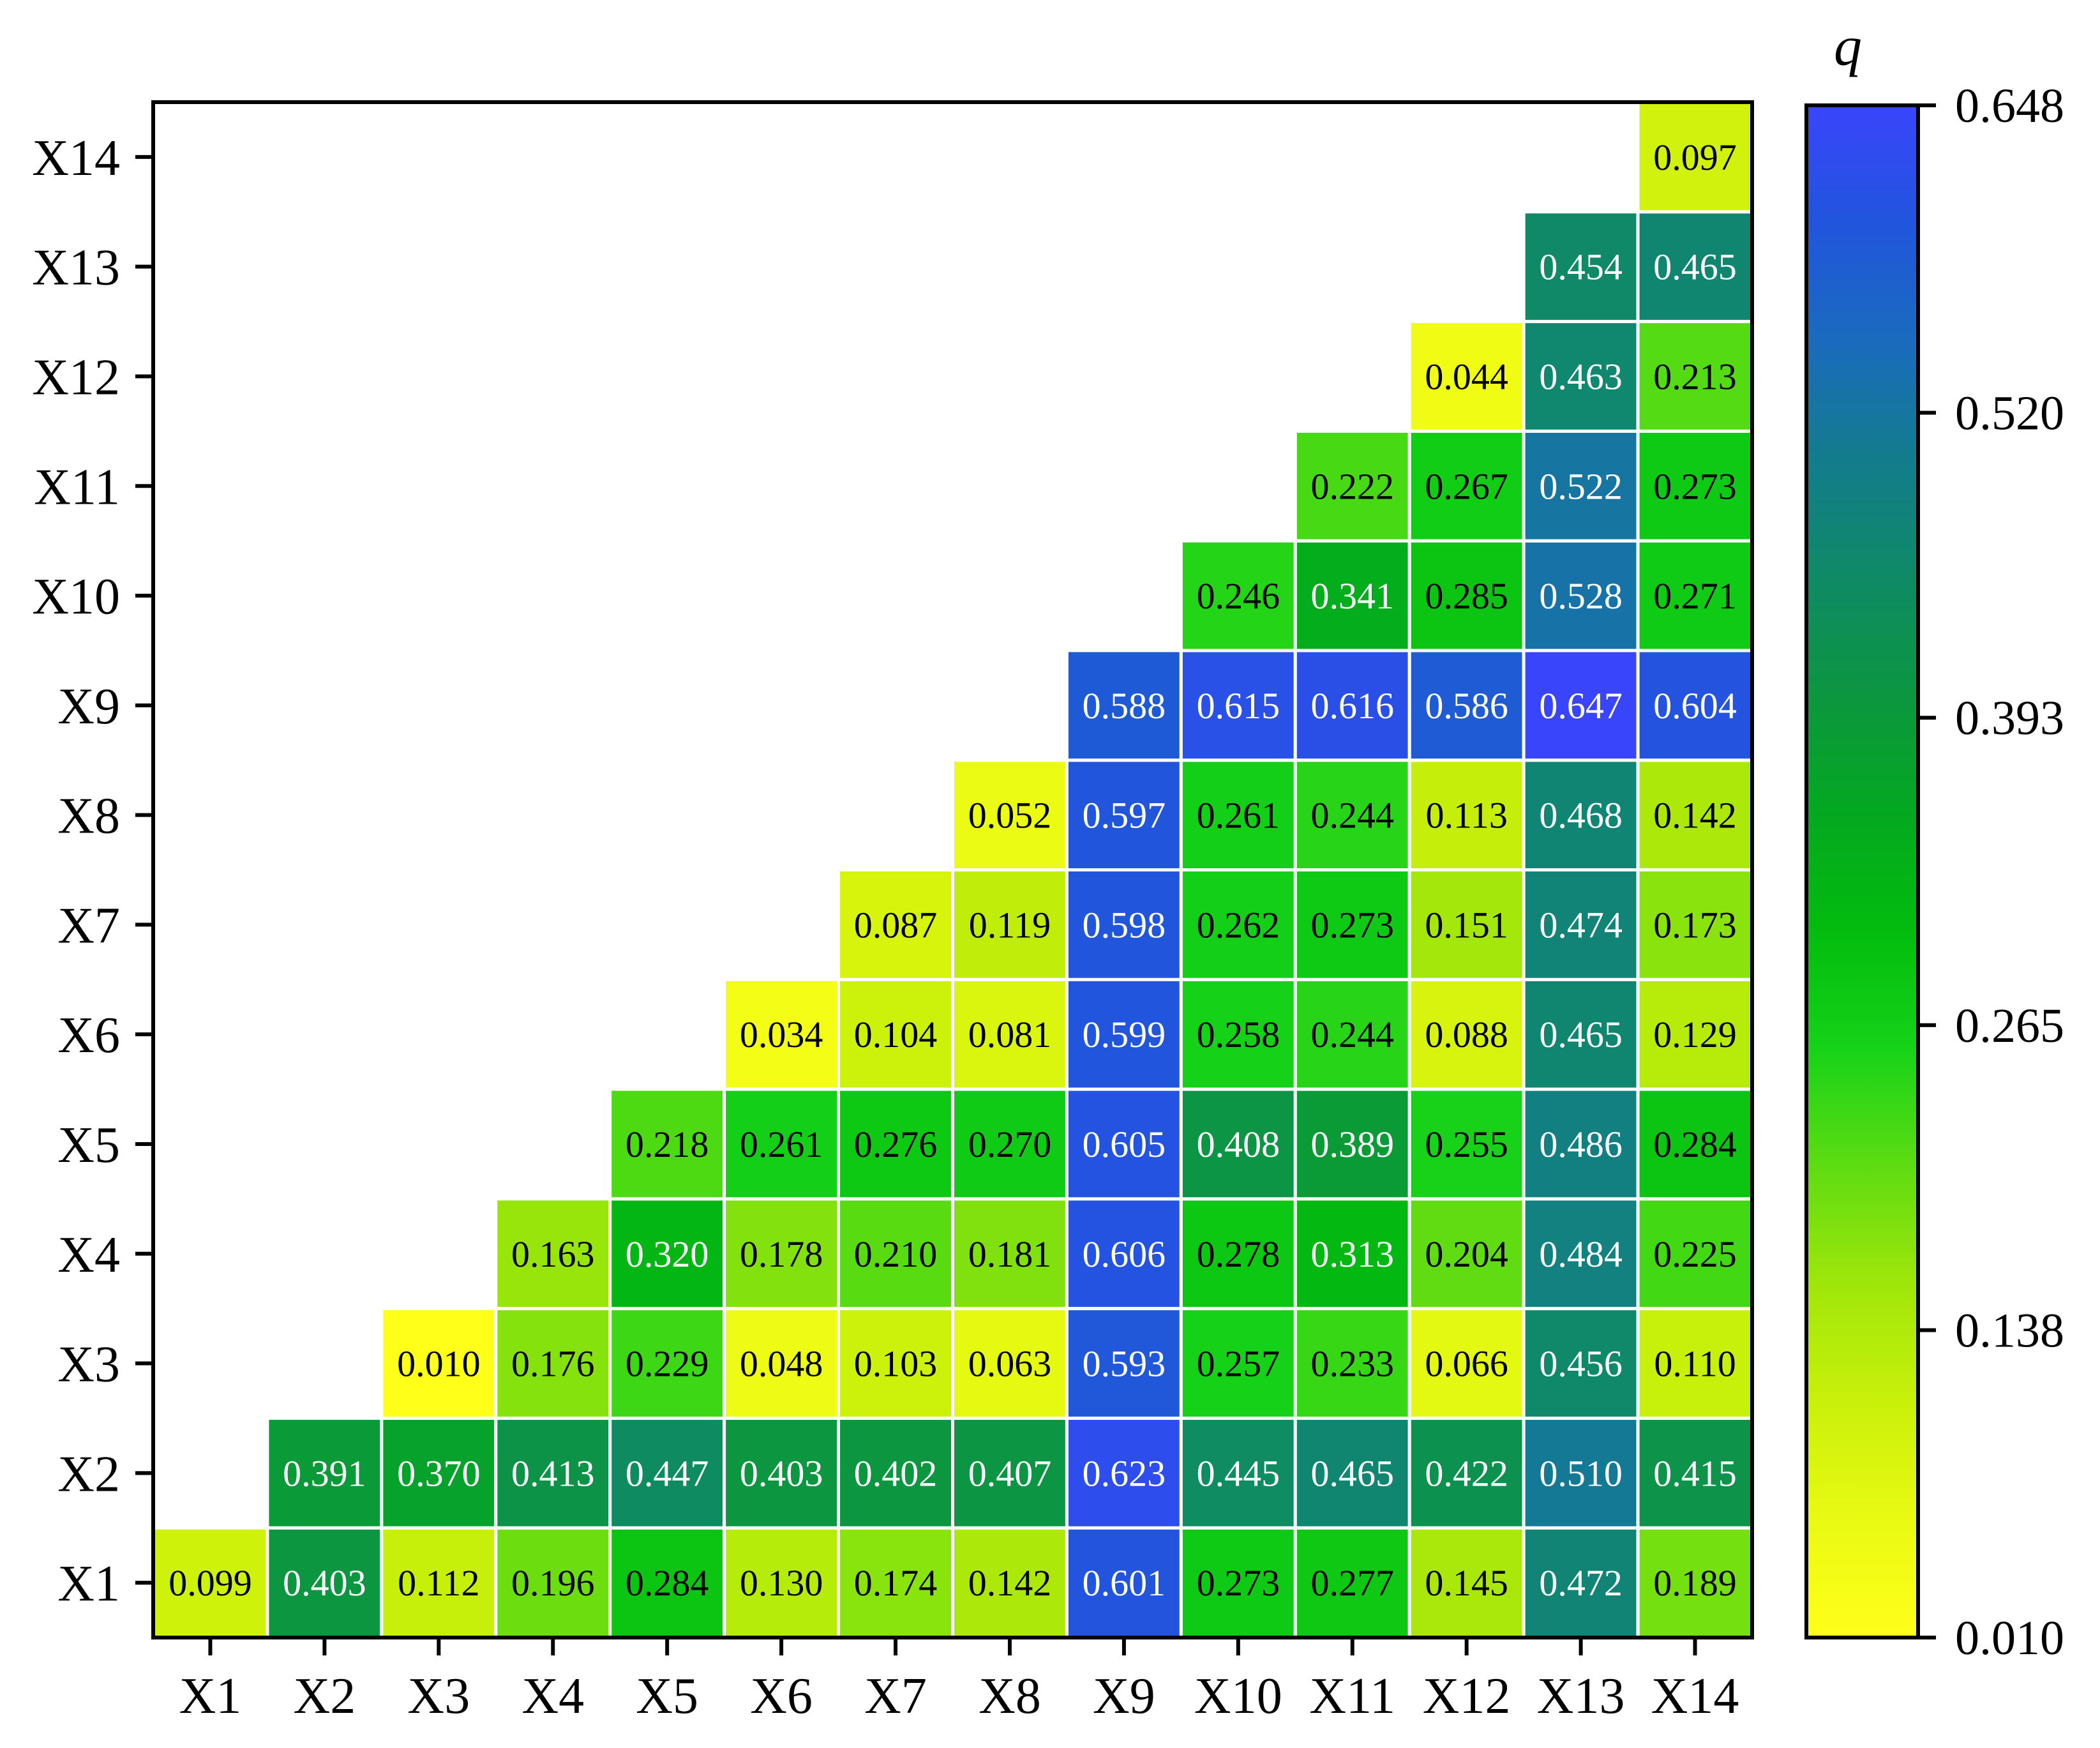 This screenshot has width=2100, height=1748. I want to click on colorbar-ramp, so click(1862, 871).